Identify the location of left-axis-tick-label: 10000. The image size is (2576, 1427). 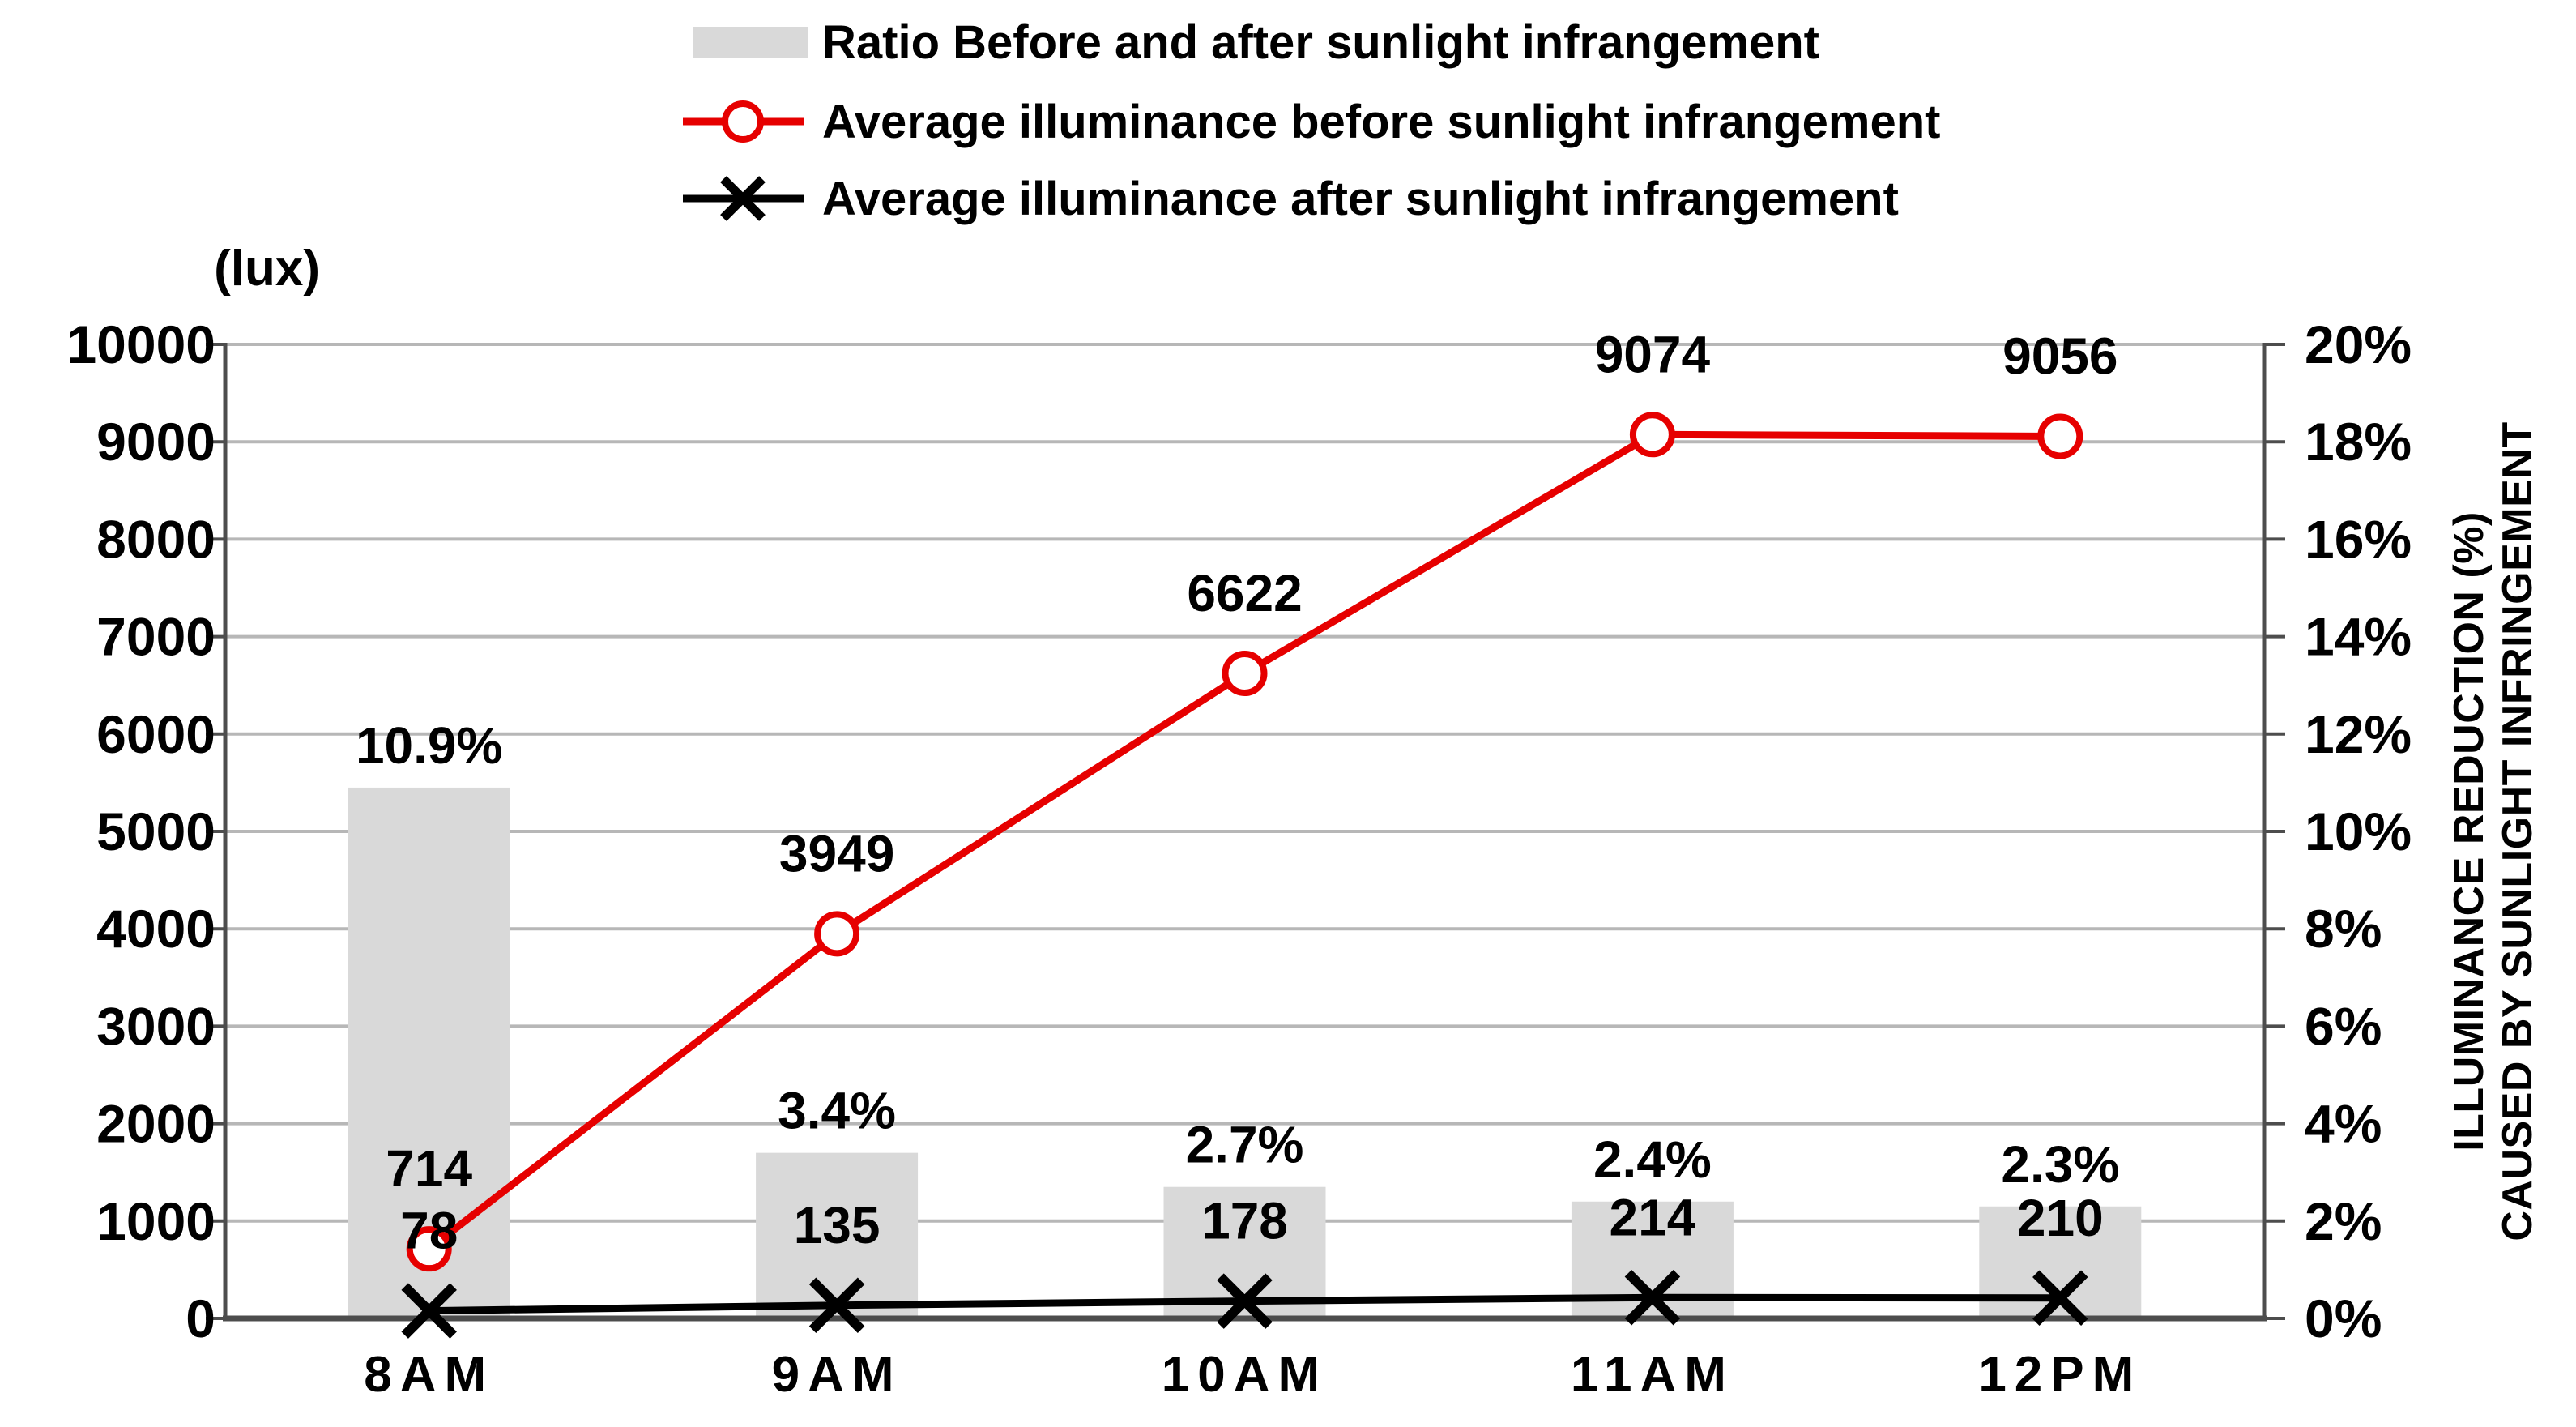
(140, 344).